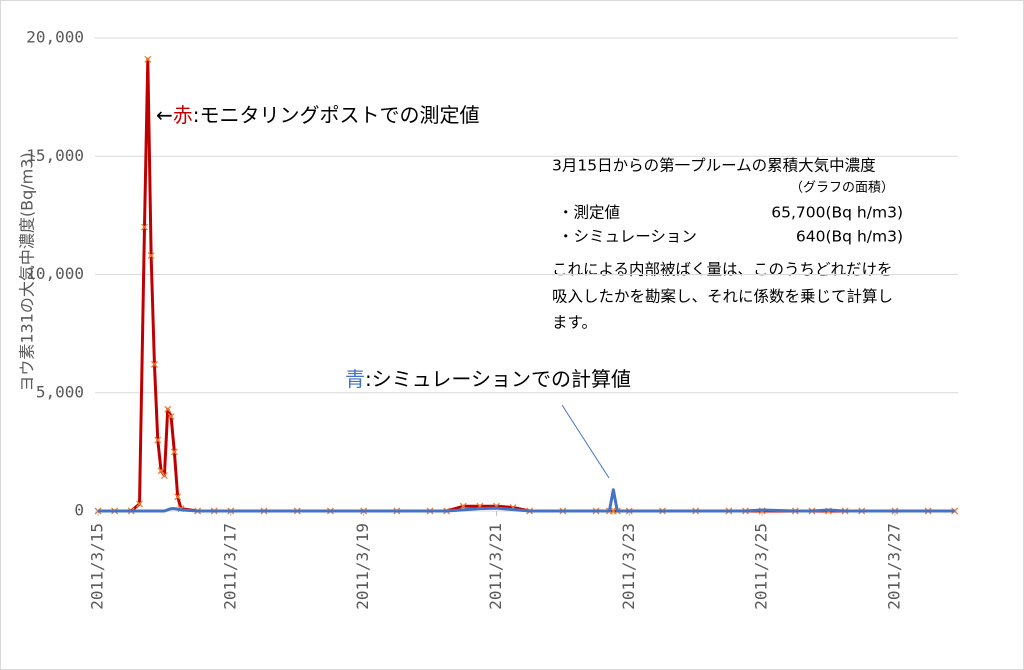 The height and width of the screenshot is (670, 1024). Describe the element at coordinates (362, 566) in the screenshot. I see `x-tick-label: 2011/3/19` at that location.